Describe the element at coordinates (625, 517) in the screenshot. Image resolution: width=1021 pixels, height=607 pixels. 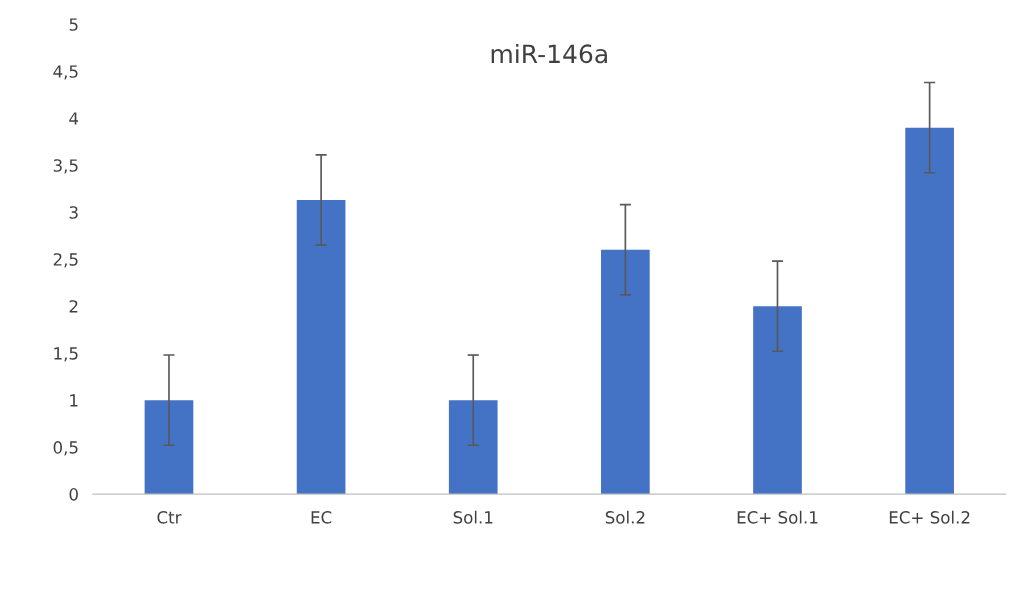
I see `x-tick-label: Sol.2` at that location.